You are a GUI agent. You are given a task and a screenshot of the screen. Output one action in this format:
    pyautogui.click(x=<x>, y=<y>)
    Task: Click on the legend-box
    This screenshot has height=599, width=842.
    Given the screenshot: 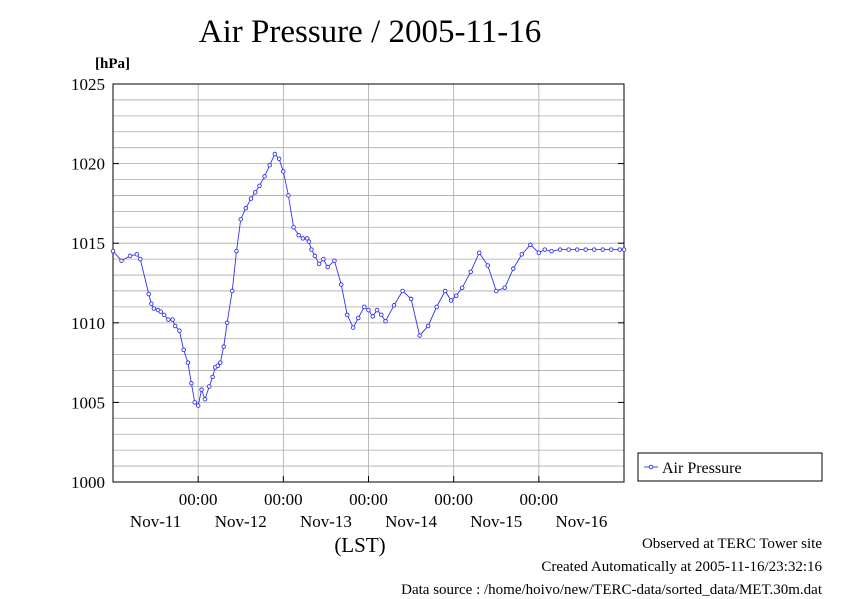 What is the action you would take?
    pyautogui.click(x=730, y=467)
    